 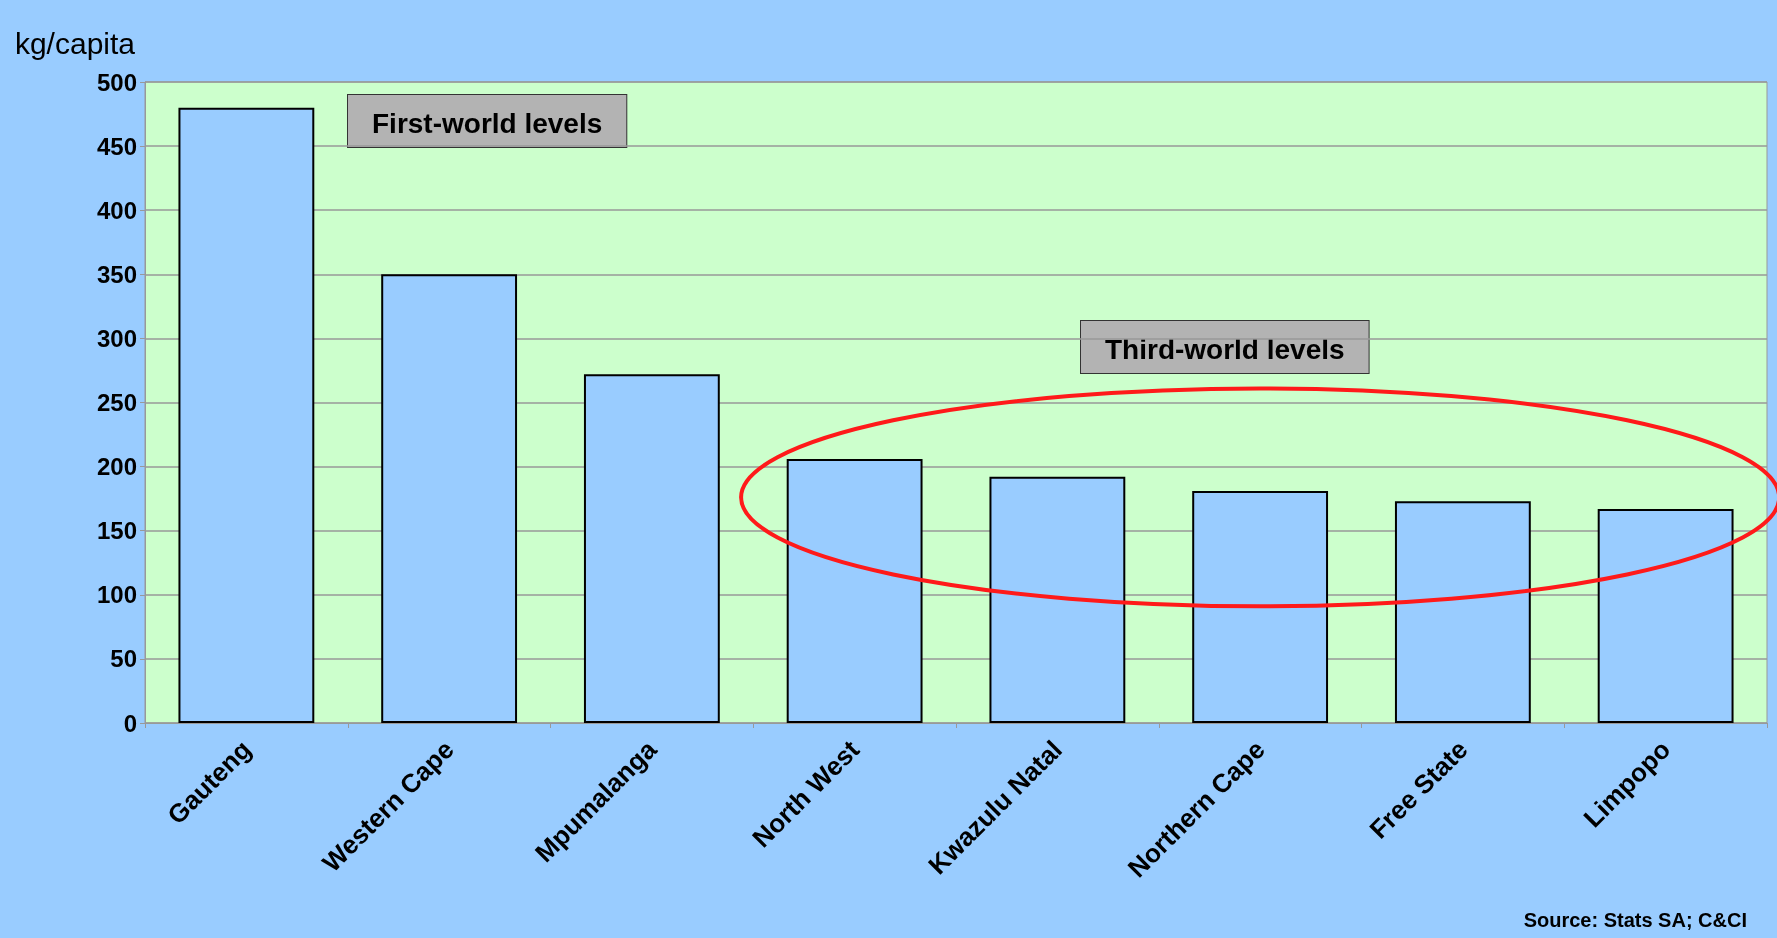 What do you see at coordinates (75, 43) in the screenshot?
I see `y-axis-title: kg/capita` at bounding box center [75, 43].